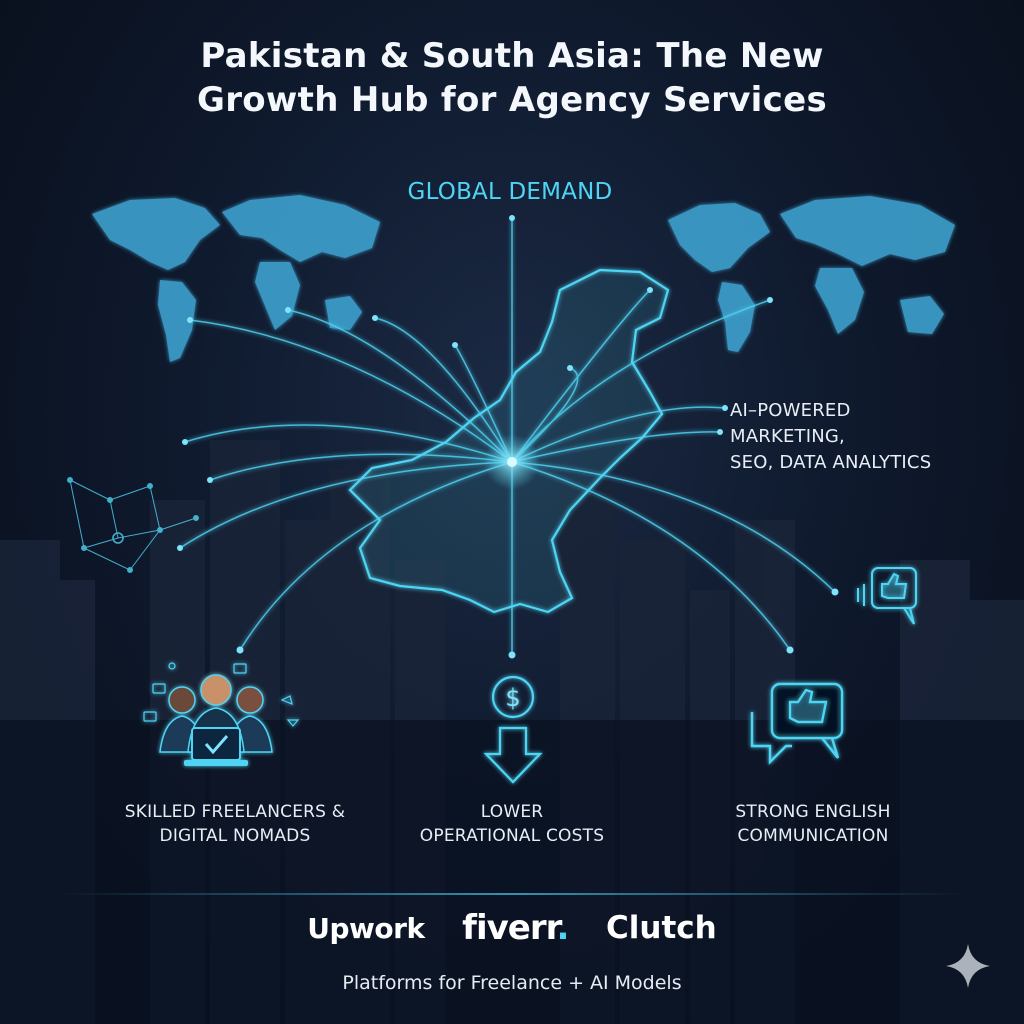 The width and height of the screenshot is (1024, 1024). Describe the element at coordinates (366, 928) in the screenshot. I see `upwork-logo: Upwork` at that location.